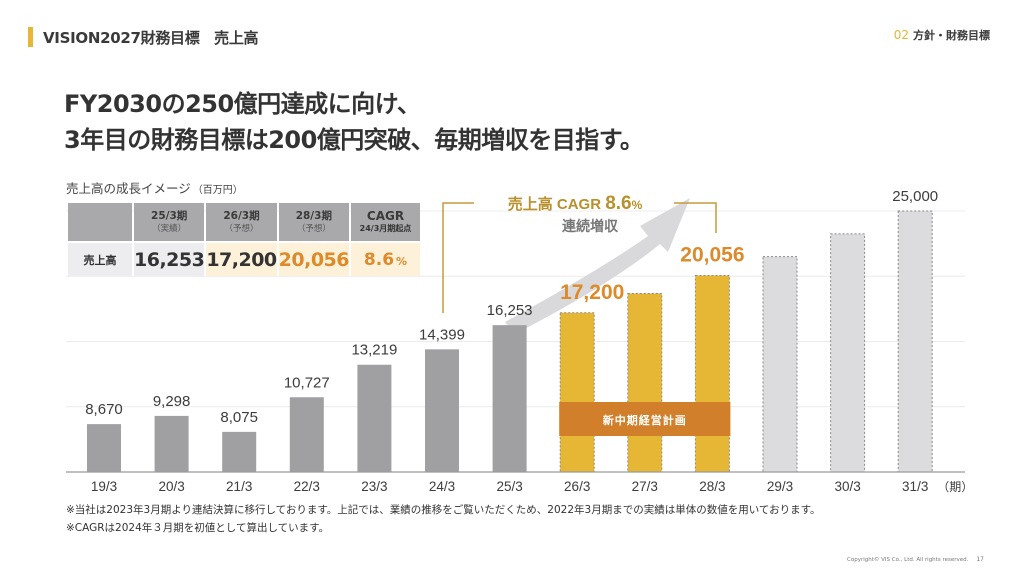 The height and width of the screenshot is (574, 1024). Describe the element at coordinates (577, 486) in the screenshot. I see `x-tick-label: 26/3` at that location.